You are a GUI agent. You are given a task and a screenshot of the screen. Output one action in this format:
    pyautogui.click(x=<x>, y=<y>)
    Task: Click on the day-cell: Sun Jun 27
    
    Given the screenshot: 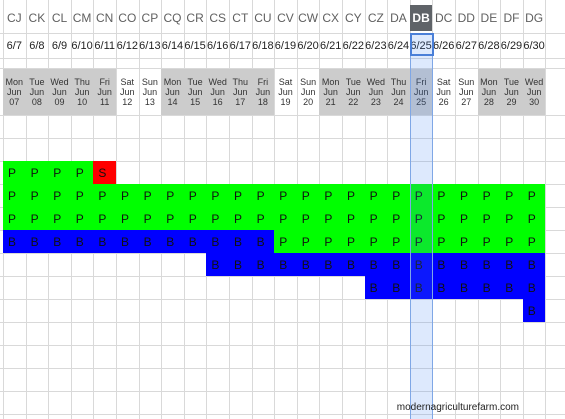 What is the action you would take?
    pyautogui.click(x=466, y=92)
    